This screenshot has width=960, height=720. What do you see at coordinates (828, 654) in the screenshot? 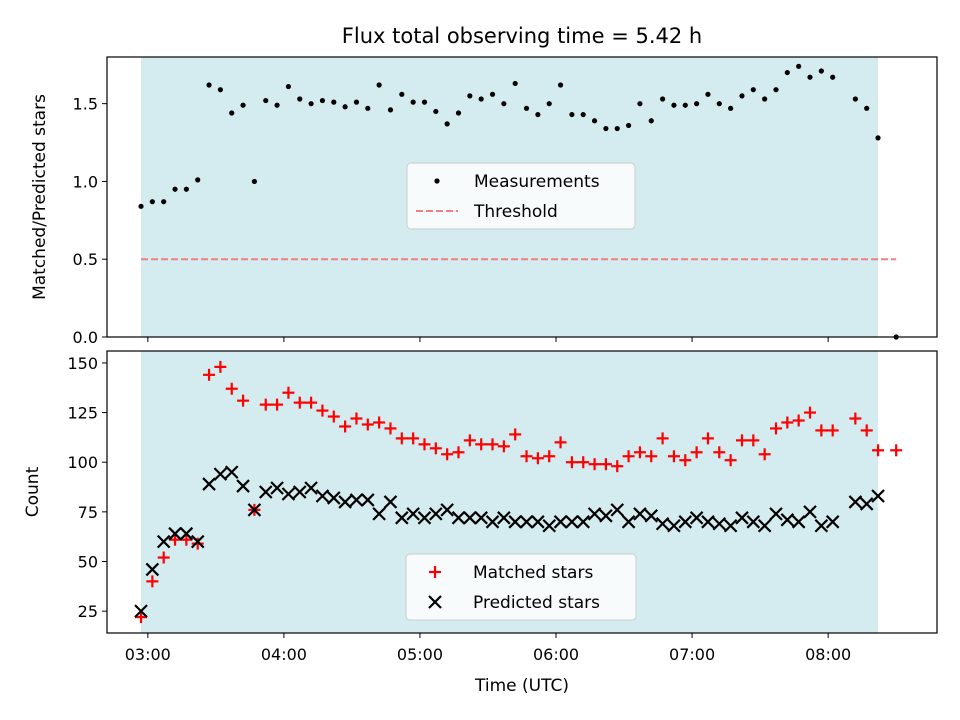
I see `x-tick-label: 08:00` at bounding box center [828, 654].